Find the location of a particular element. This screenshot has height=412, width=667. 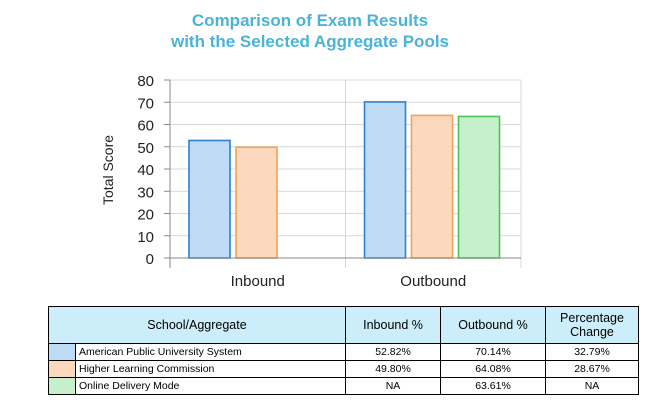

outbound-value: 63.61% is located at coordinates (493, 386).